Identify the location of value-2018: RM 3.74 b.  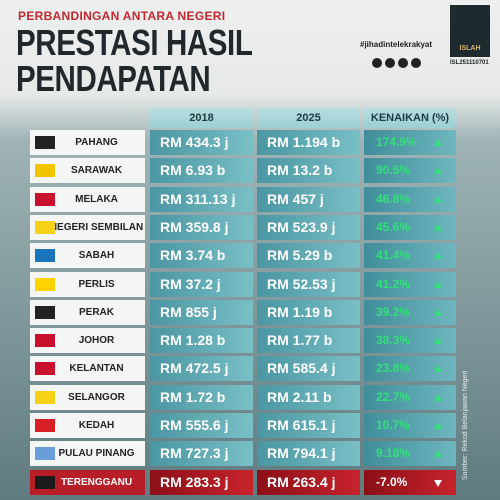
(201, 256).